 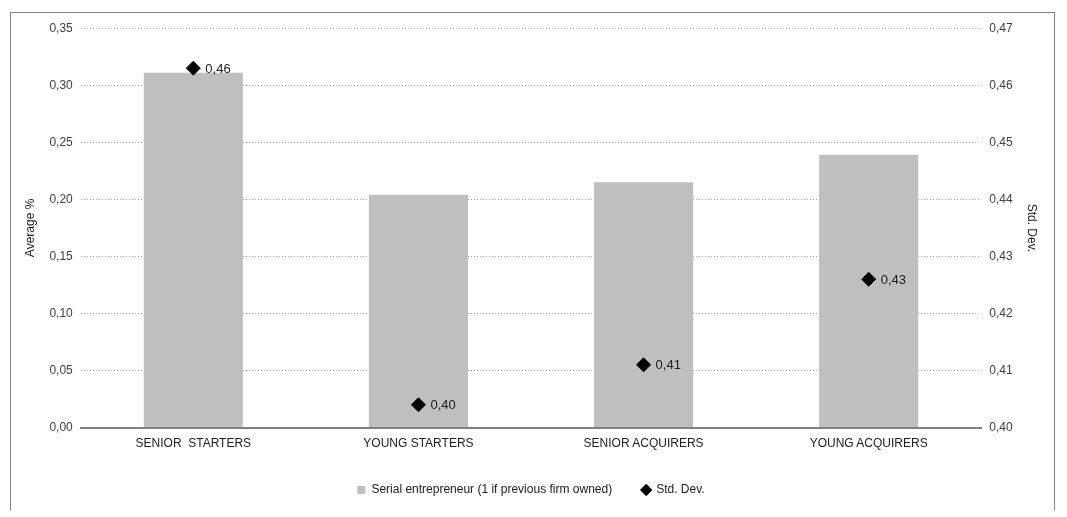 I want to click on data-label: 0,46, so click(x=218, y=68).